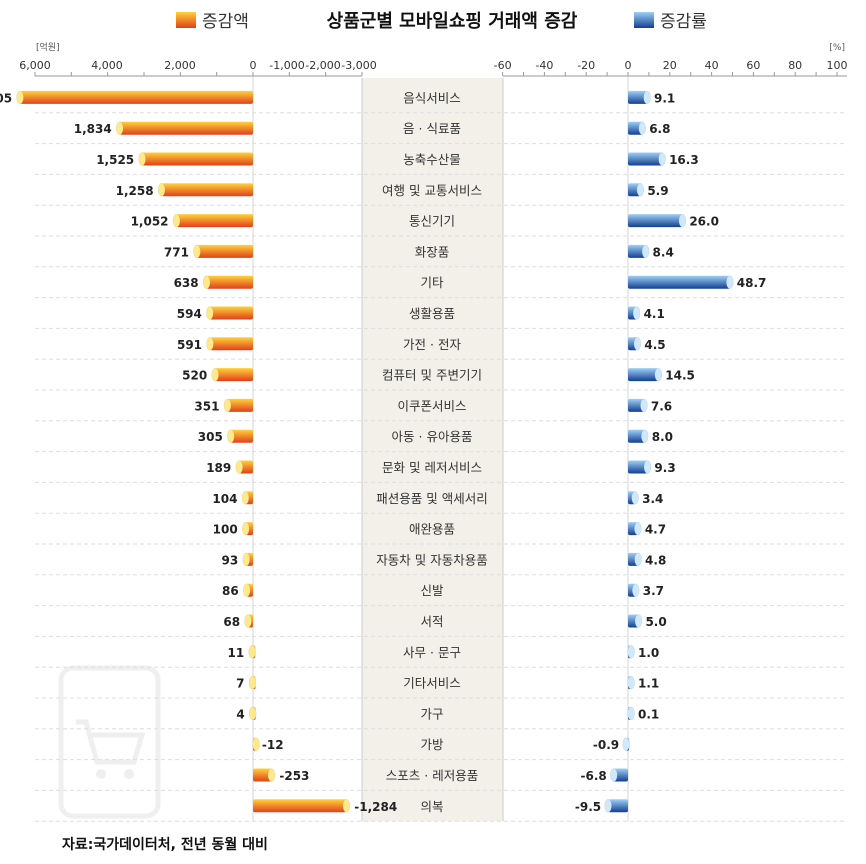 Image resolution: width=866 pixels, height=864 pixels. I want to click on rate-value-label: 1.1, so click(648, 684).